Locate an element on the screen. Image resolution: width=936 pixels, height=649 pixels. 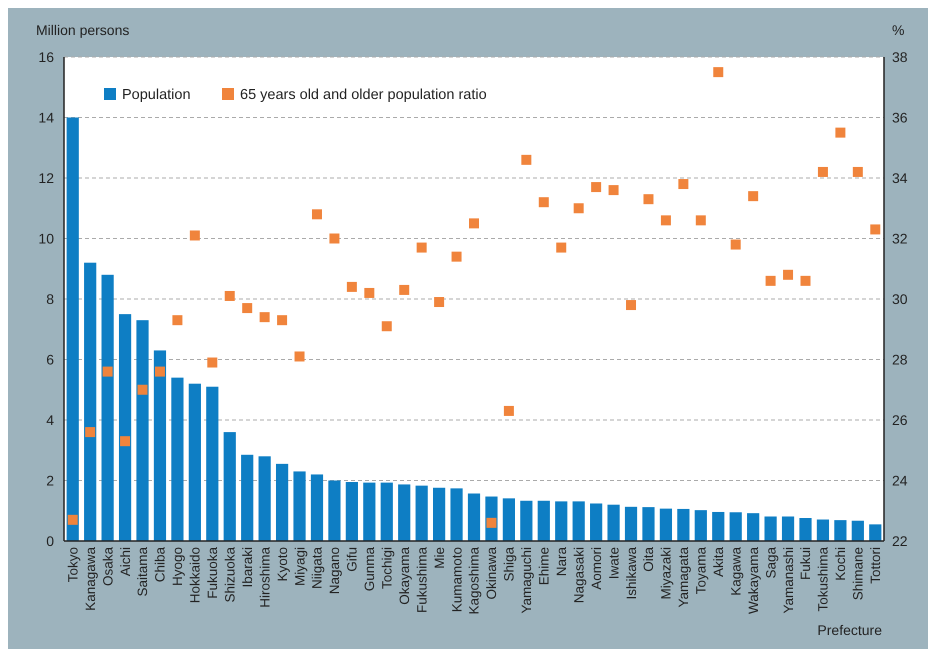
x-tick-label: Osaka is located at coordinates (108, 566).